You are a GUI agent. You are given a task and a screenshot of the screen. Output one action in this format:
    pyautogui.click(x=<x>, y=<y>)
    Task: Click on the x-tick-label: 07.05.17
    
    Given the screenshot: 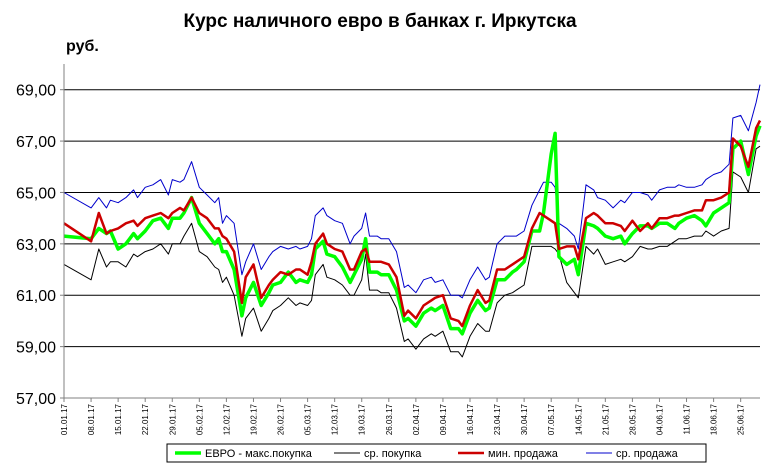 What is the action you would take?
    pyautogui.click(x=551, y=419)
    